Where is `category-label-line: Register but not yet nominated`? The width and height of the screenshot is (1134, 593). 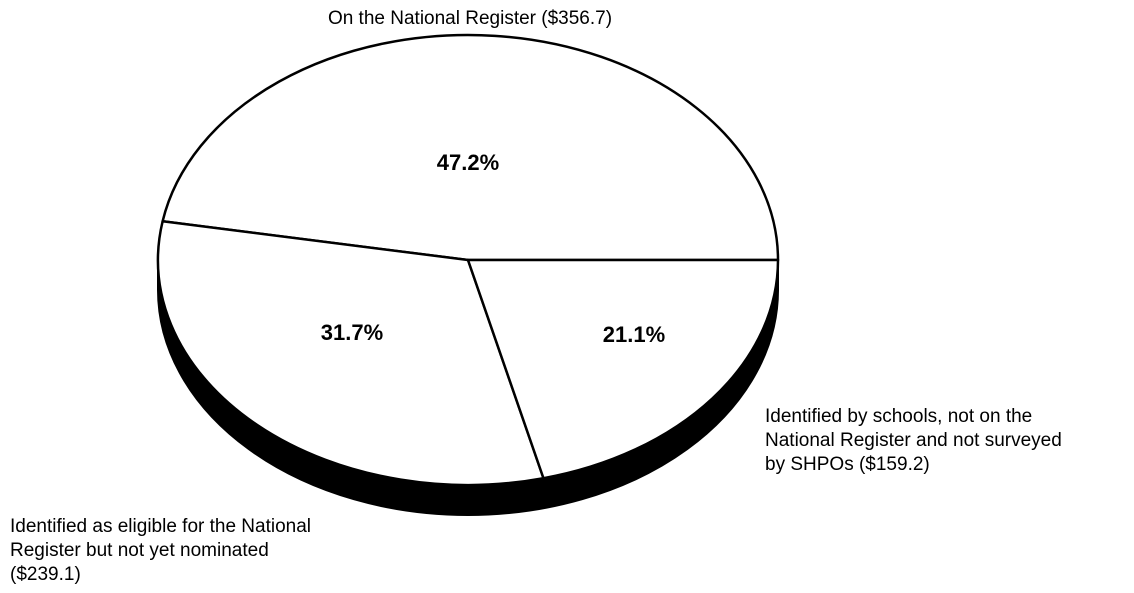 category-label-line: Register but not yet nominated is located at coordinates (139, 550).